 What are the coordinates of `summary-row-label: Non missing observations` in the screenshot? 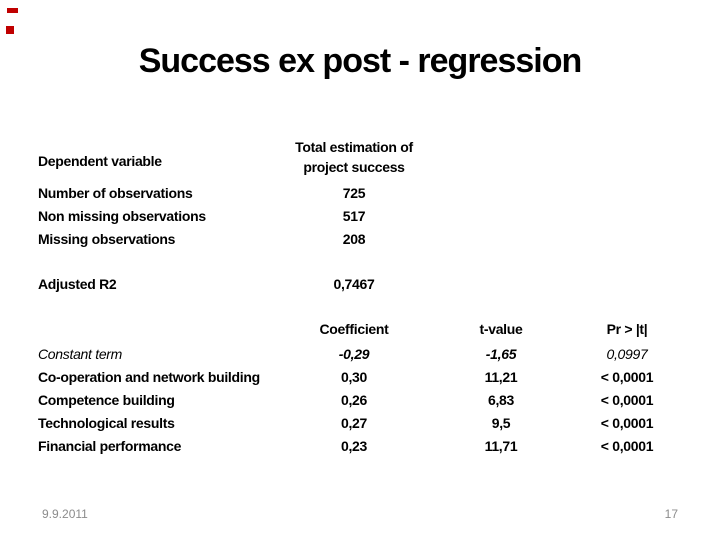 It's located at (122, 216).